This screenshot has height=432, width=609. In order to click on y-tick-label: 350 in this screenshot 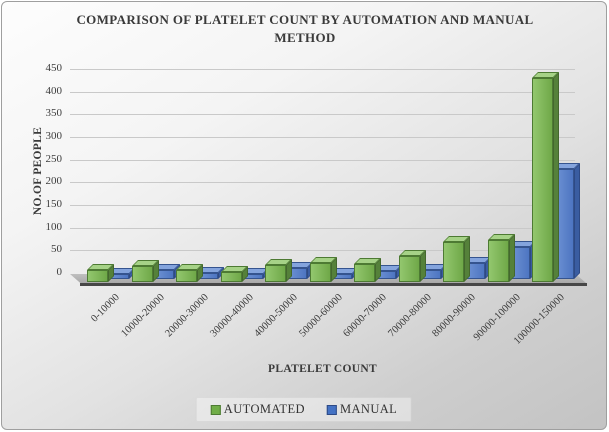, I will do `click(54, 113)`.